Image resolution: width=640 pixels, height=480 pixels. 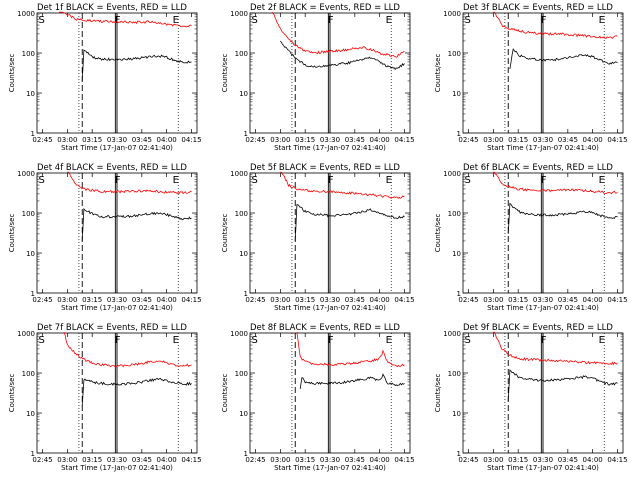 What do you see at coordinates (325, 168) in the screenshot?
I see `panel-title: Det 5f BLACK = Events, RED = LLD` at bounding box center [325, 168].